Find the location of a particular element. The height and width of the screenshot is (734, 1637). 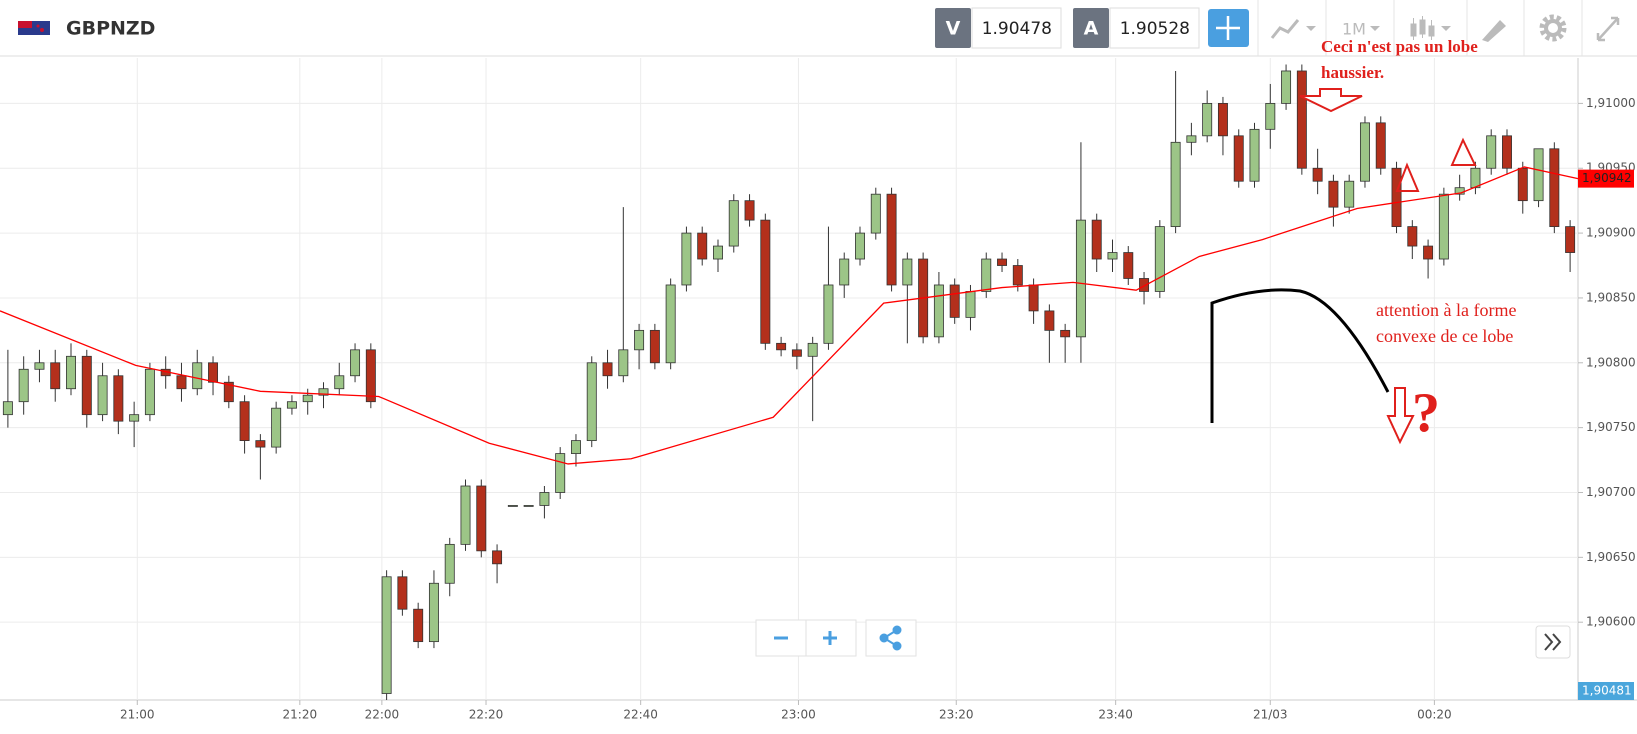

fullscreen-icon is located at coordinates (1608, 29).